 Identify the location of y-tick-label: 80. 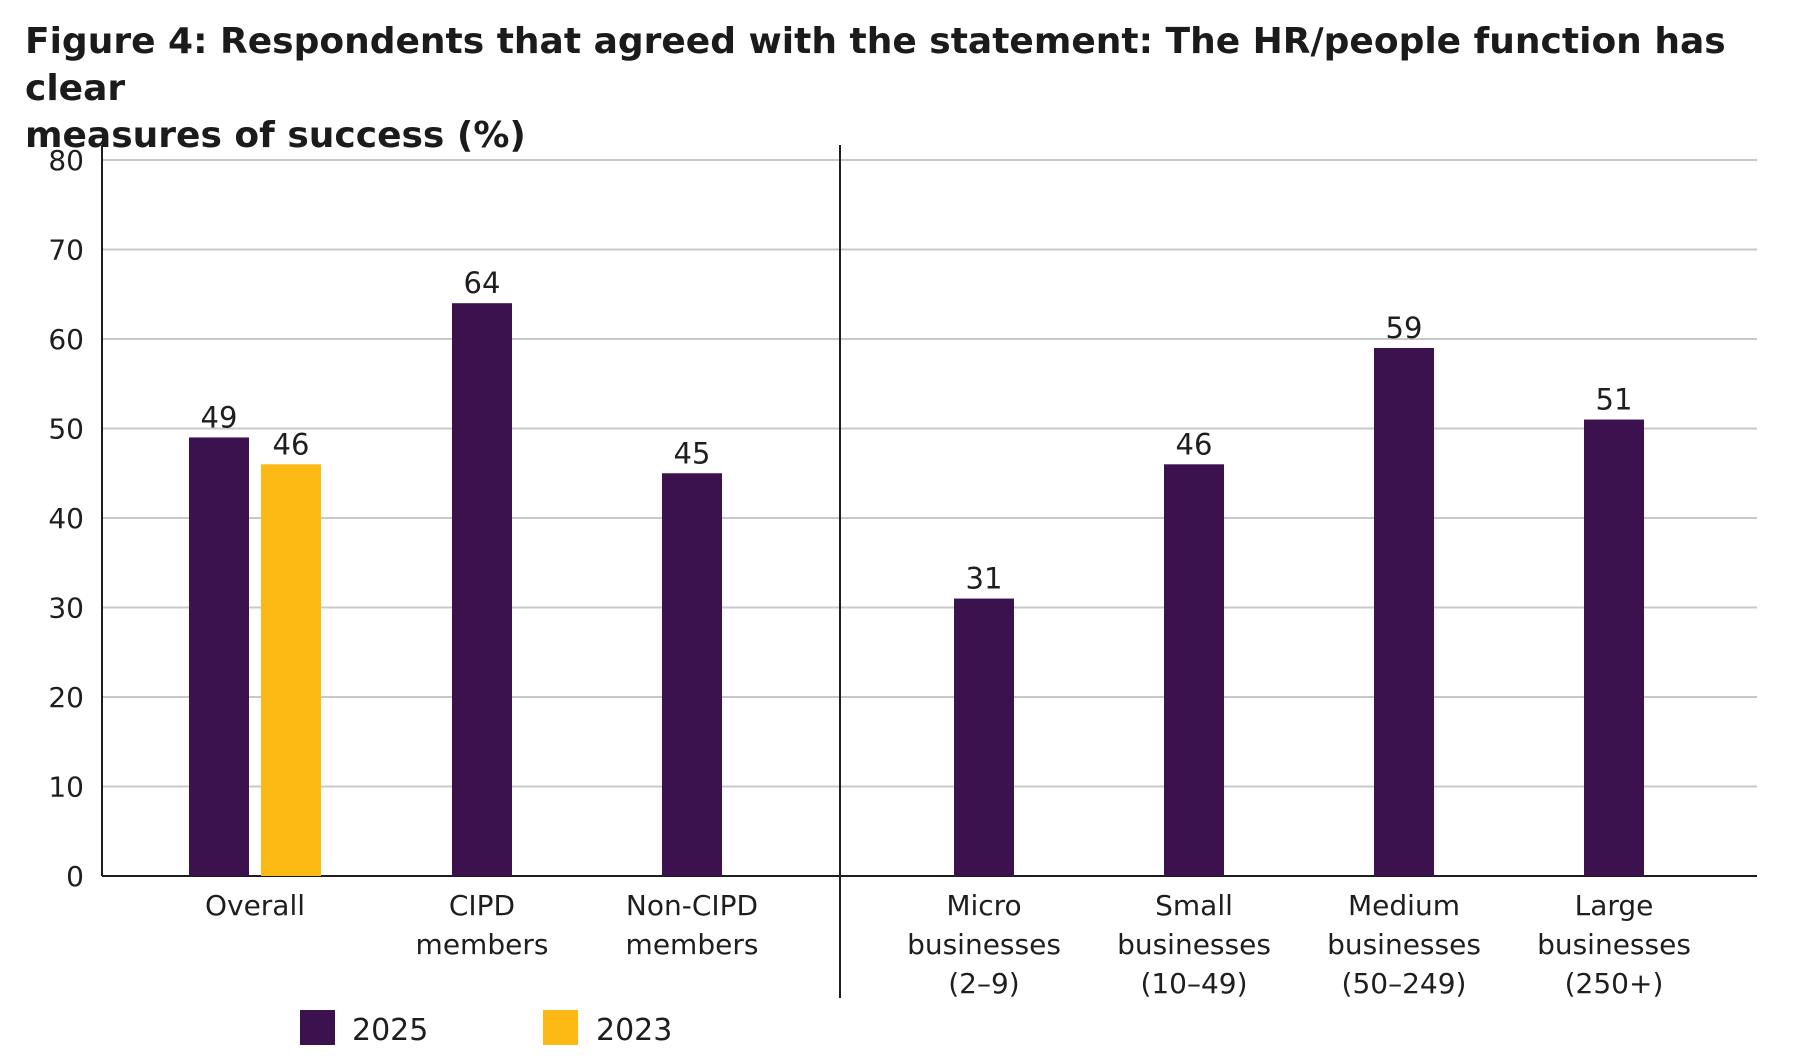
(66, 160).